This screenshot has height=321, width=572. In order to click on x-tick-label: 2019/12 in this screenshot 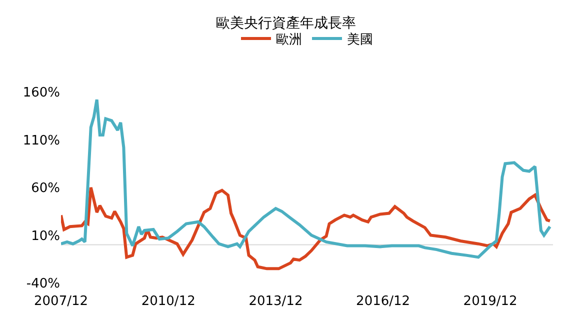, I will do `click(490, 301)`.